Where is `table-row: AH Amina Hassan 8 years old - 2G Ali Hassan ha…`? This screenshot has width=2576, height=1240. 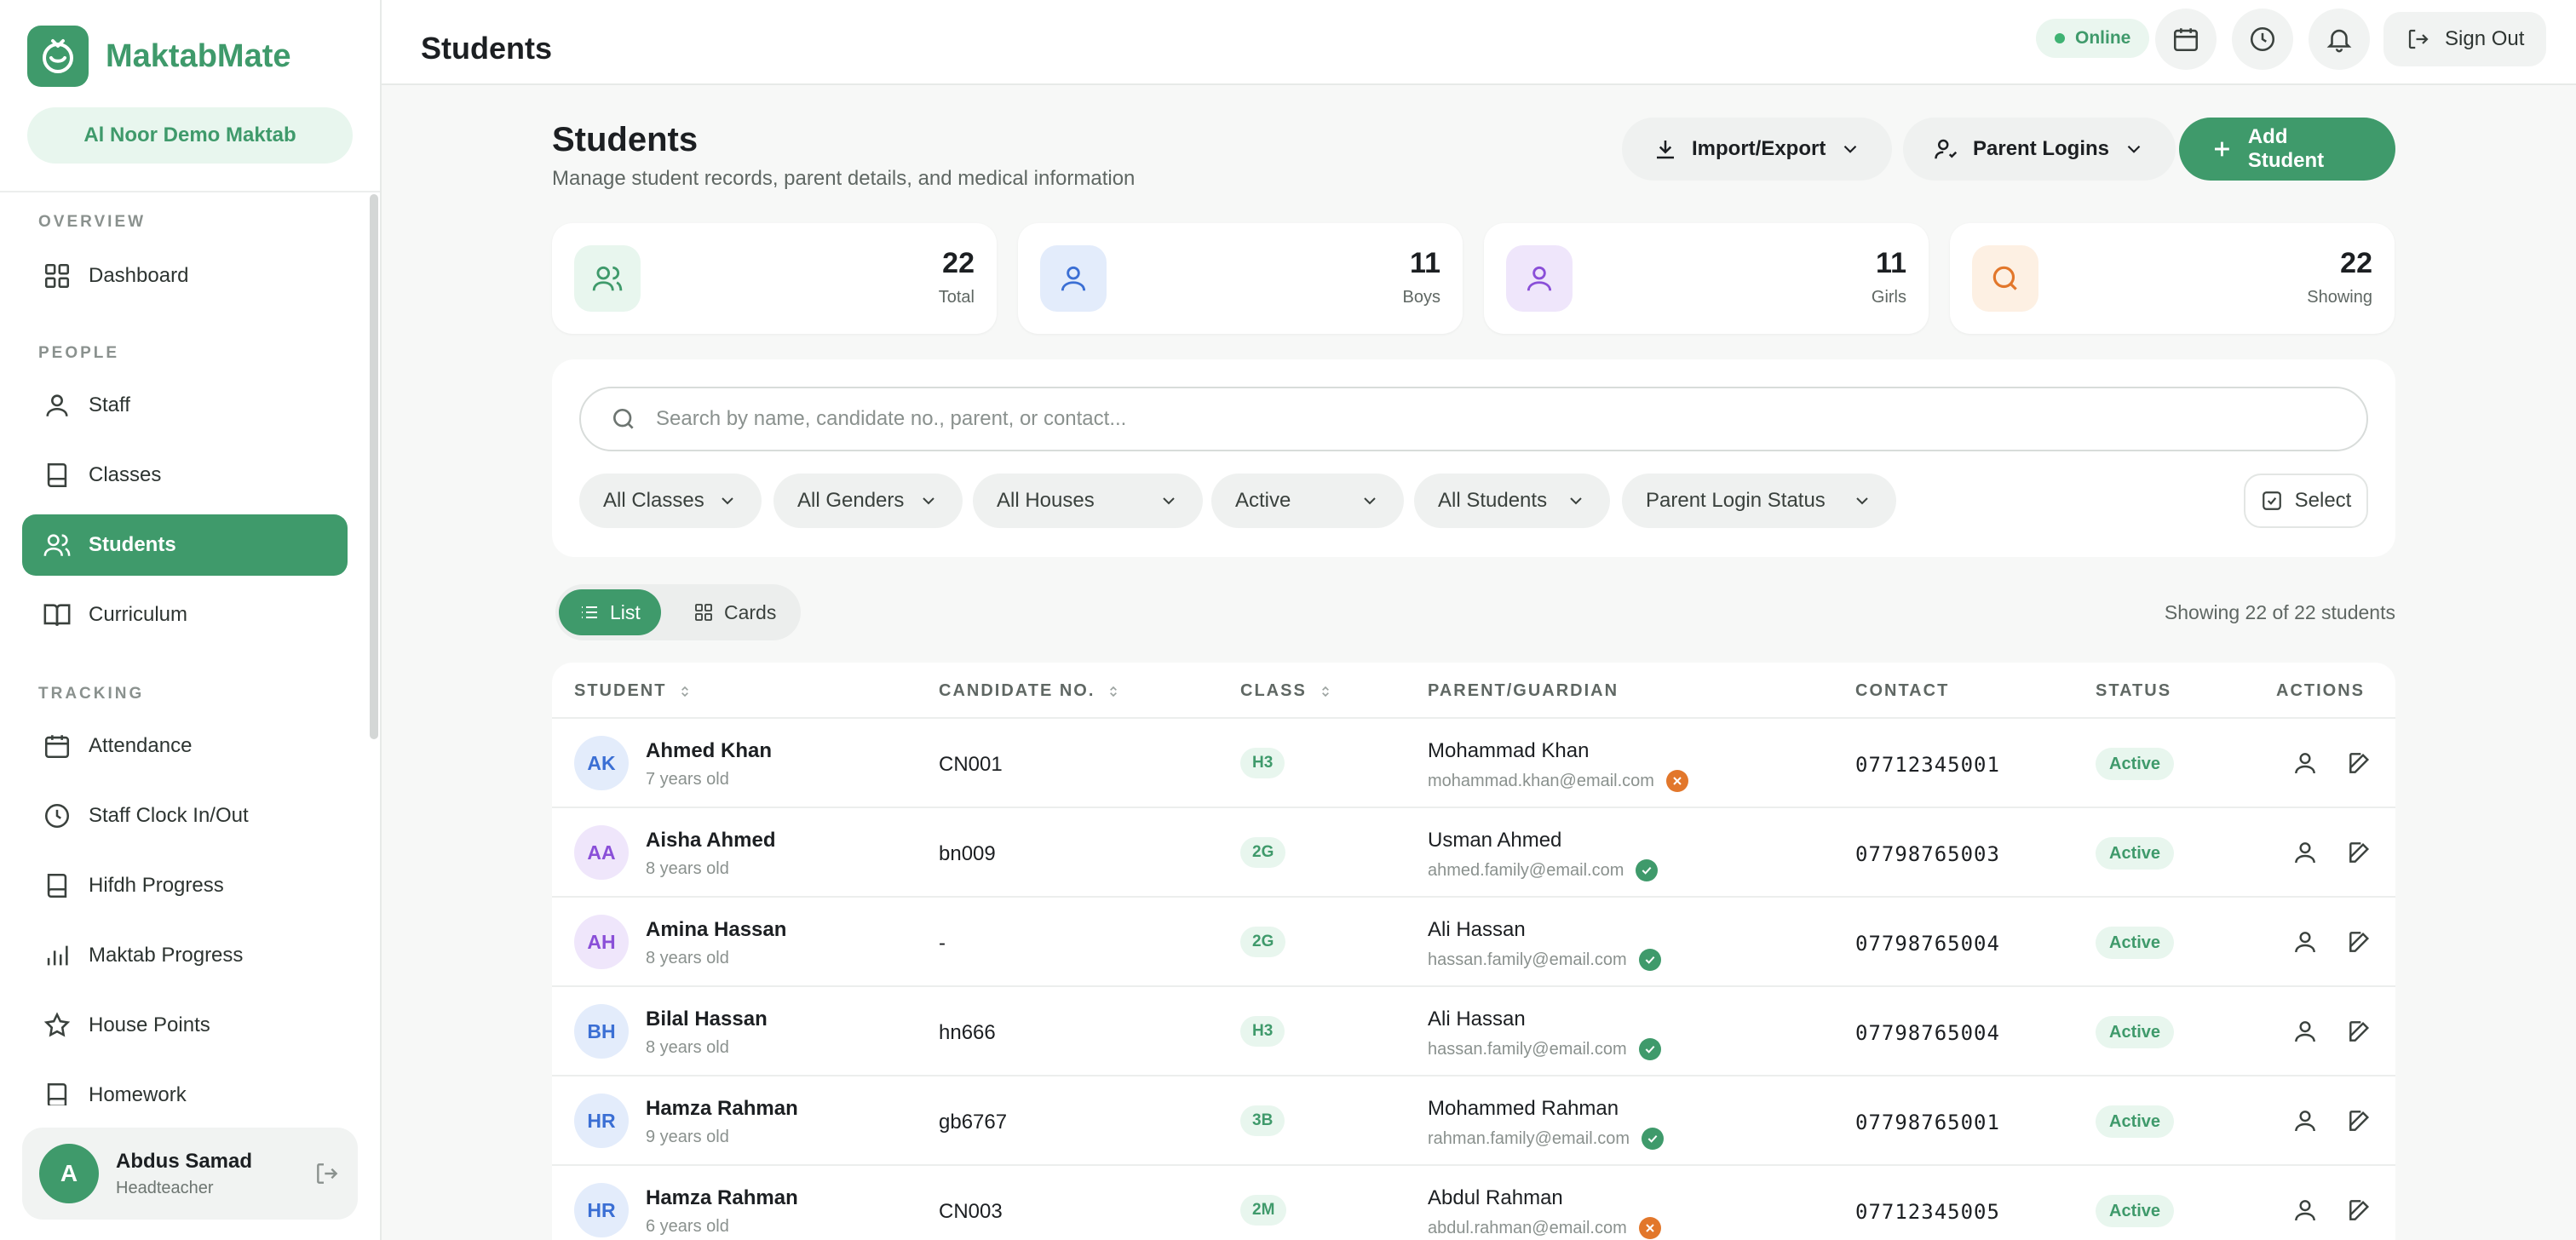
table-row: AH Amina Hassan 8 years old - 2G Ali Hassan ha… is located at coordinates (1473, 942).